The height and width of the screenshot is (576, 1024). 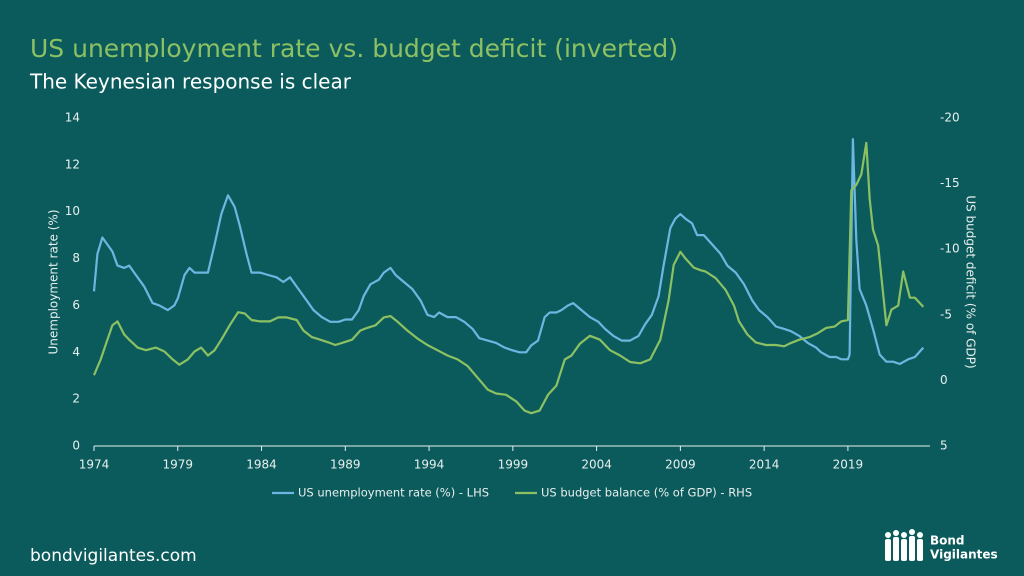 What do you see at coordinates (764, 465) in the screenshot?
I see `x-tick-label: 2014` at bounding box center [764, 465].